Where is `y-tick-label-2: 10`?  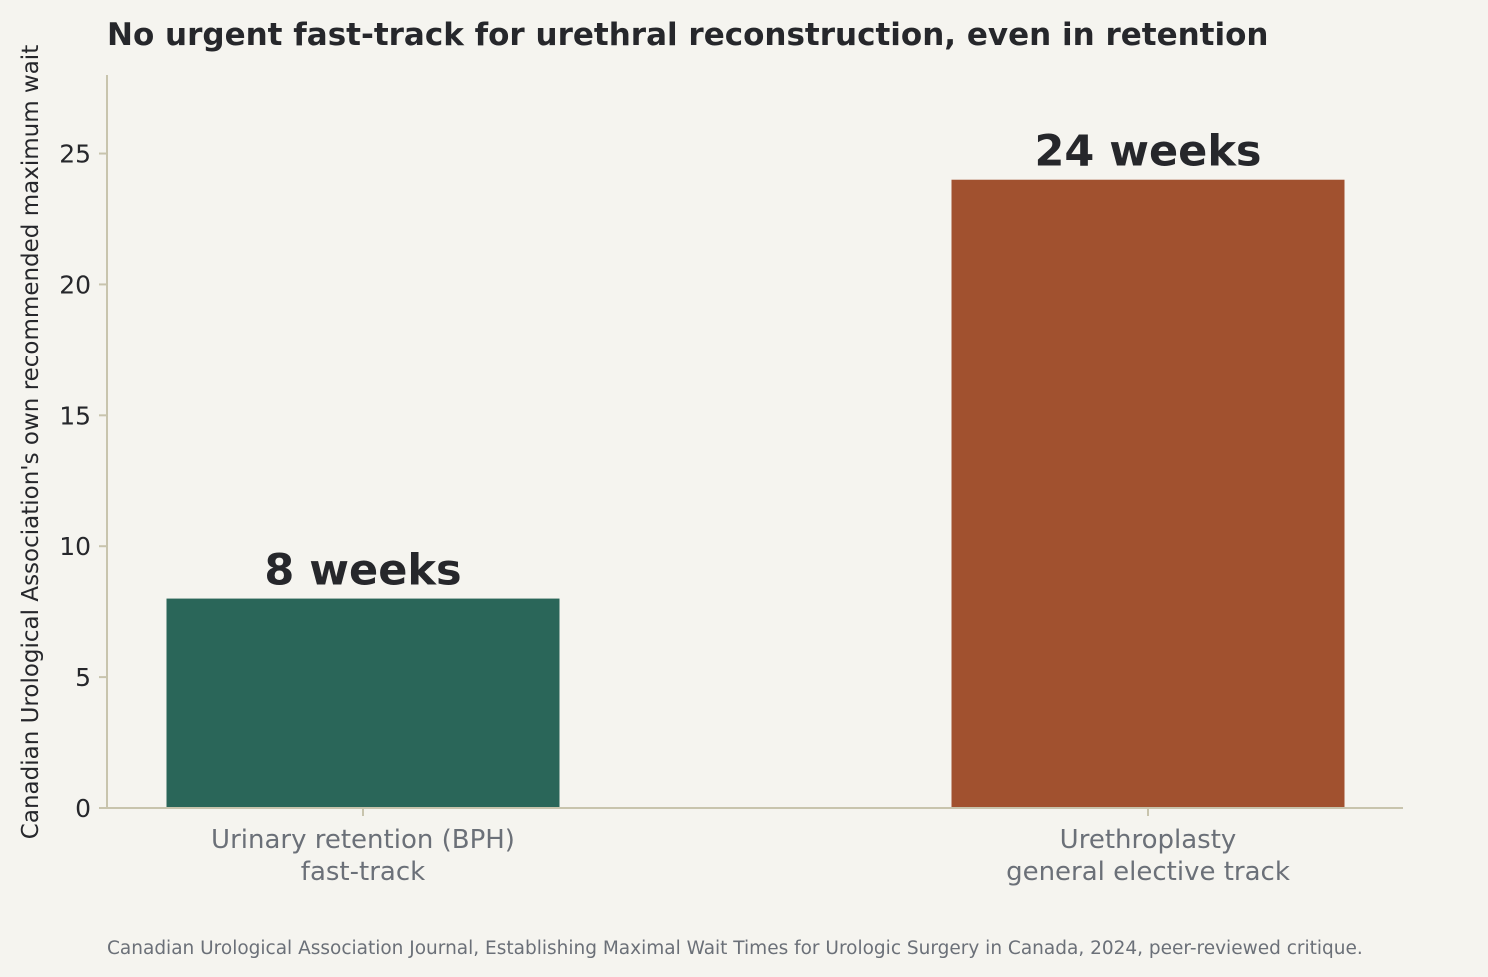
y-tick-label-2: 10 is located at coordinates (75, 546).